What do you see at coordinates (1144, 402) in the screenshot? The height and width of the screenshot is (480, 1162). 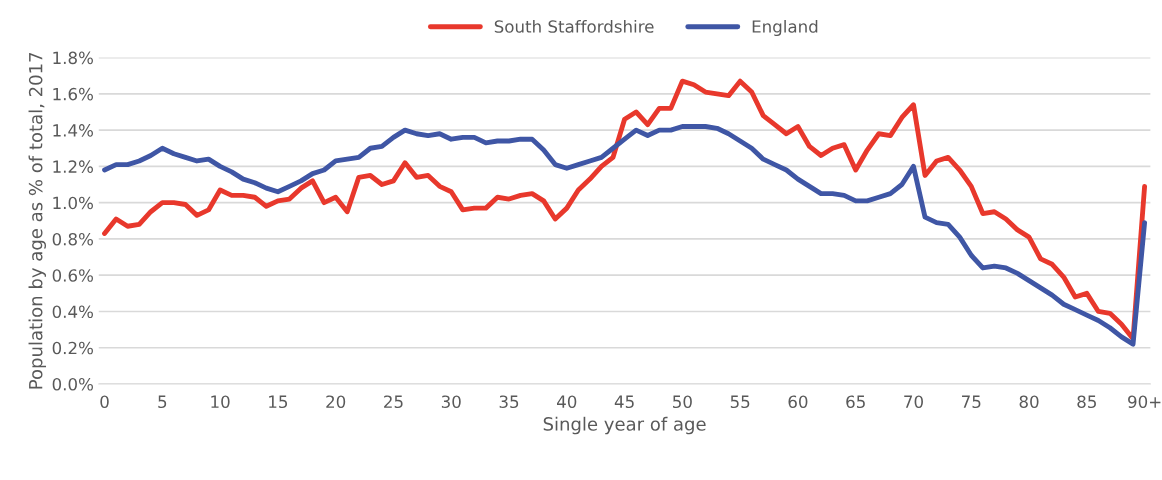 I see `x-tick-label: 90+` at bounding box center [1144, 402].